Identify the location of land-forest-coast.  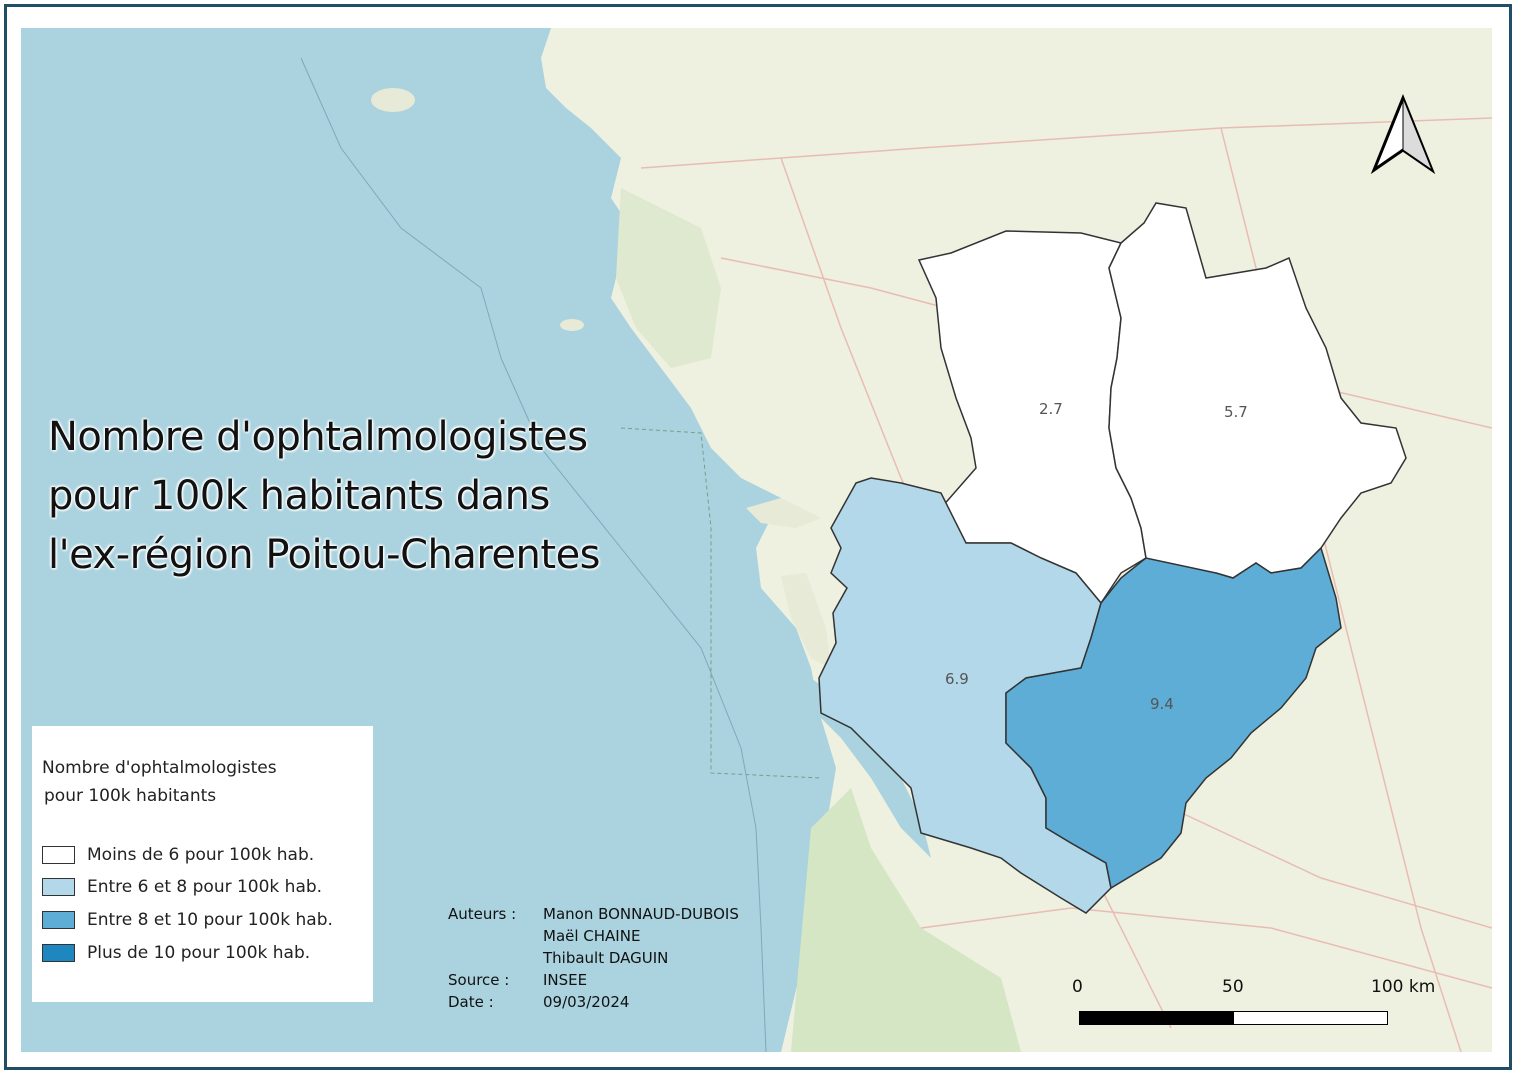
(668, 278).